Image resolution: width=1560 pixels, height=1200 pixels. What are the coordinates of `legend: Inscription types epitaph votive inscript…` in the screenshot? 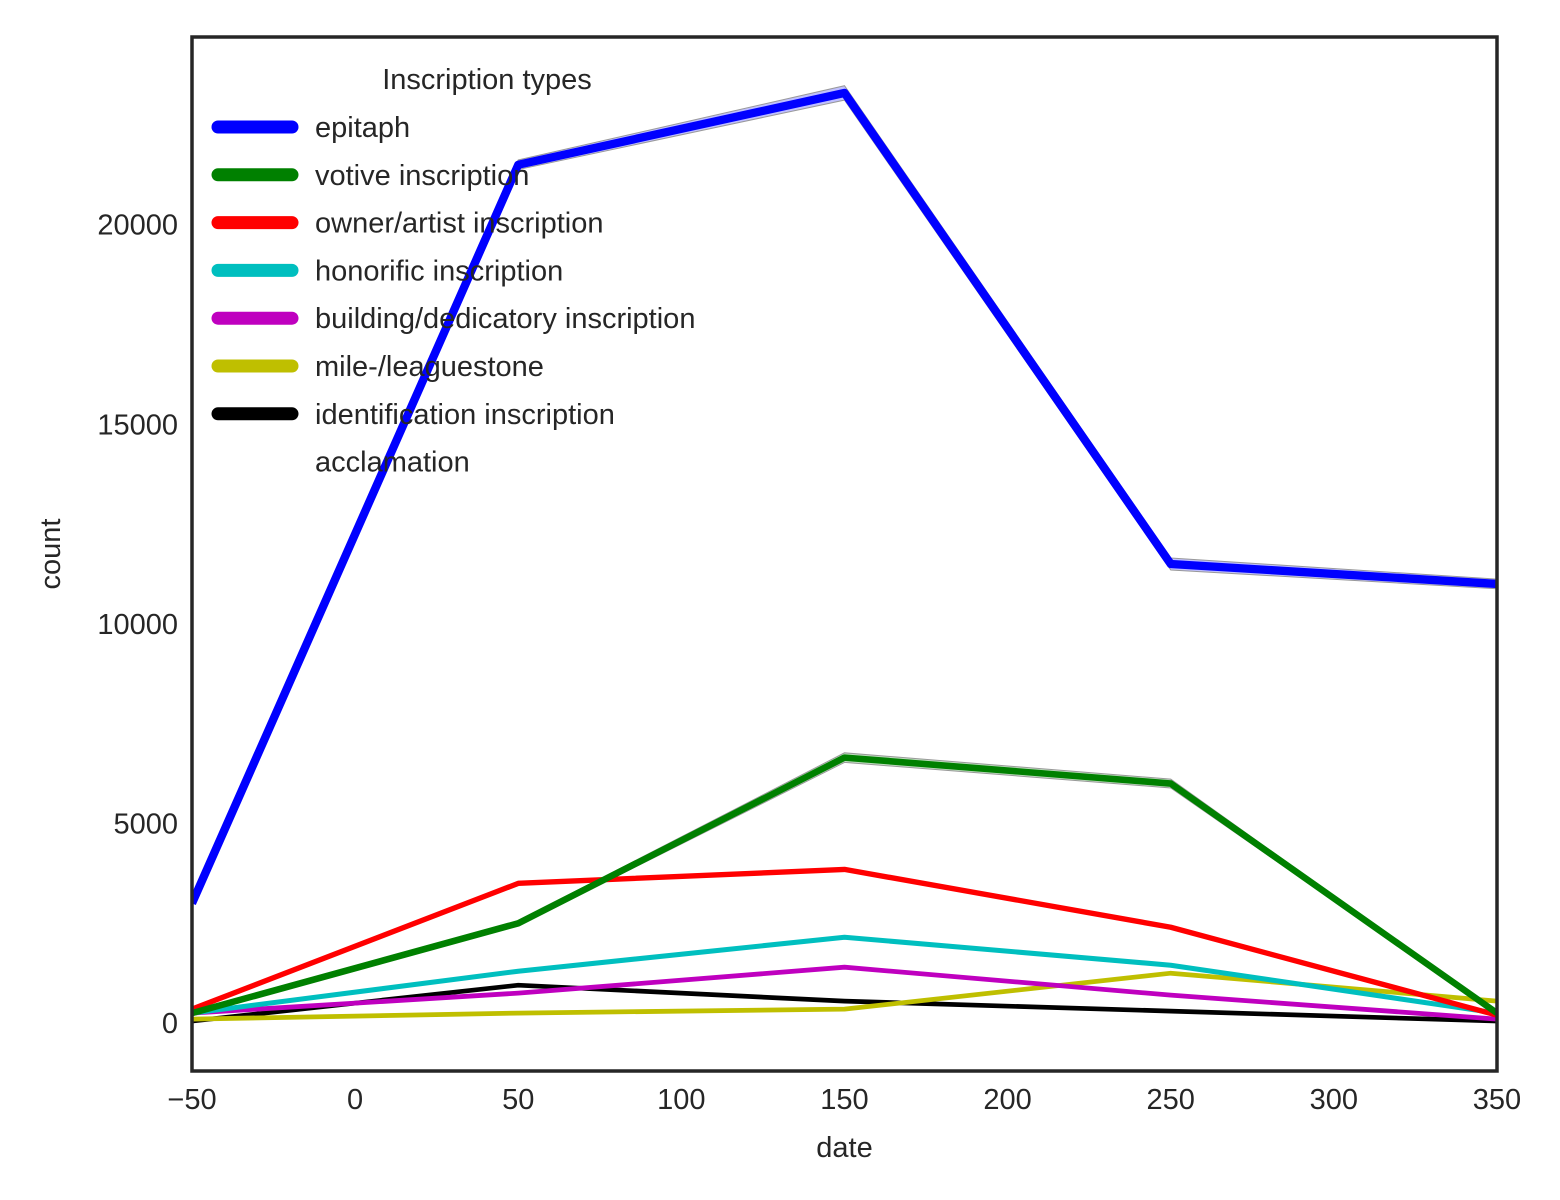 It's located at (453, 271).